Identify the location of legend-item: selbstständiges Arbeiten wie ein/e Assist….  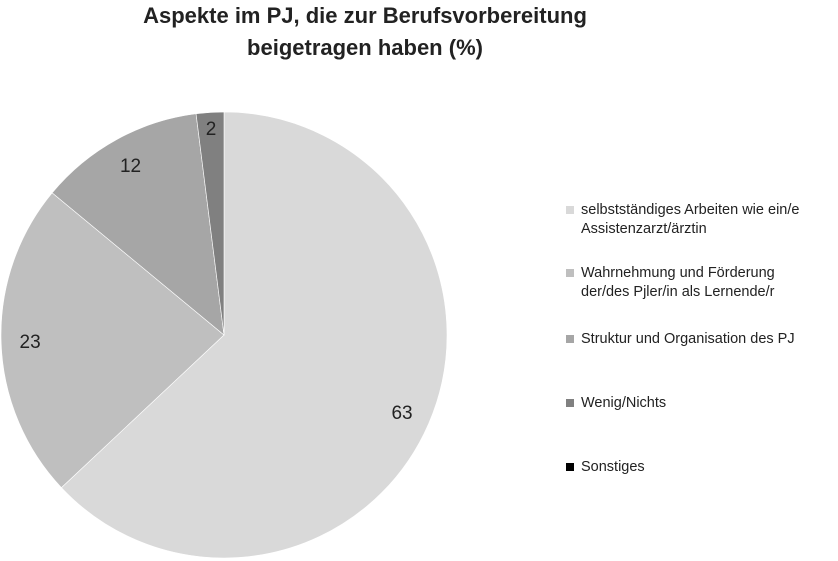
(682, 220).